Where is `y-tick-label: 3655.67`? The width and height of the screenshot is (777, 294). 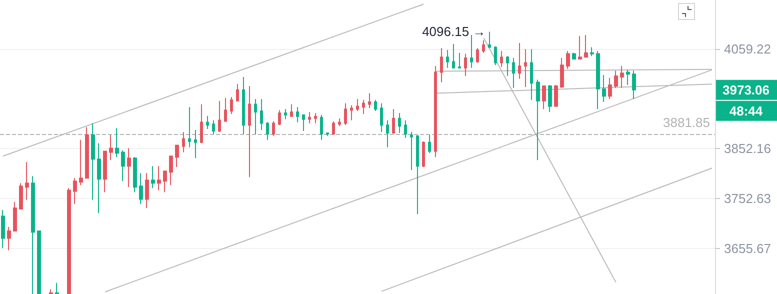 y-tick-label: 3655.67 is located at coordinates (747, 248).